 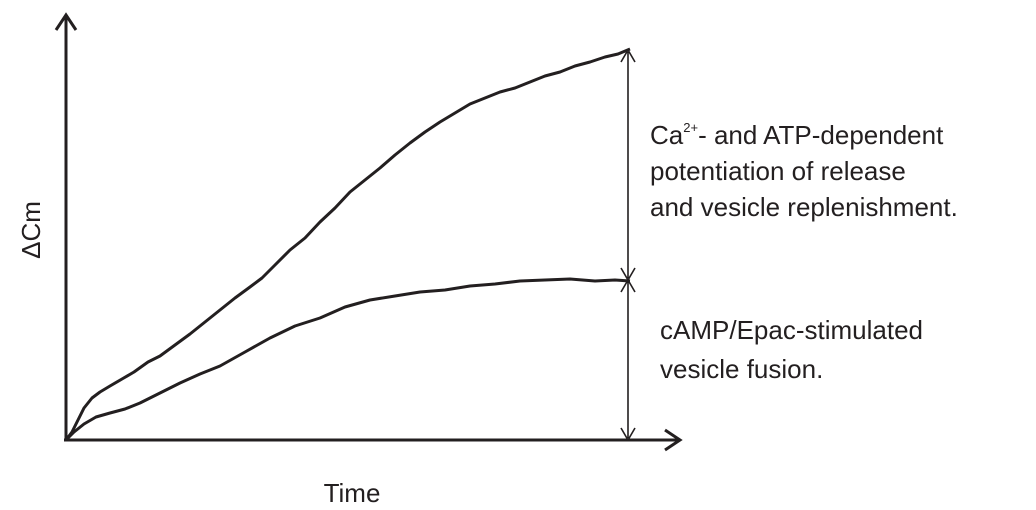 I want to click on x-axis, so click(x=373, y=440).